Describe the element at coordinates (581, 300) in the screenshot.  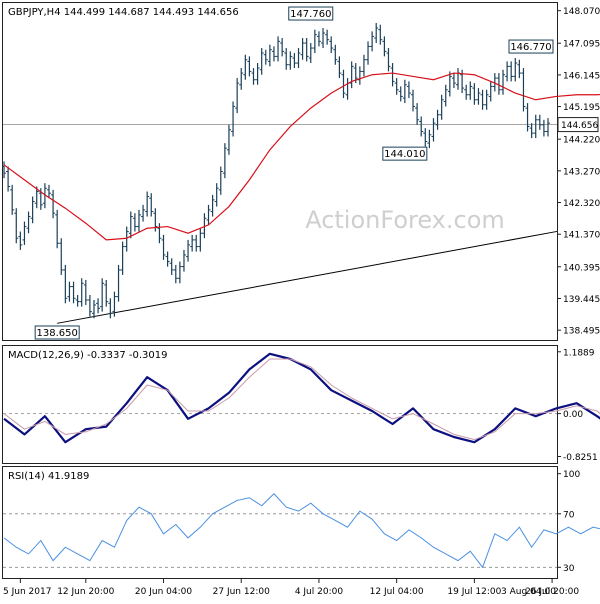
I see `price-tick-label: 139.445` at that location.